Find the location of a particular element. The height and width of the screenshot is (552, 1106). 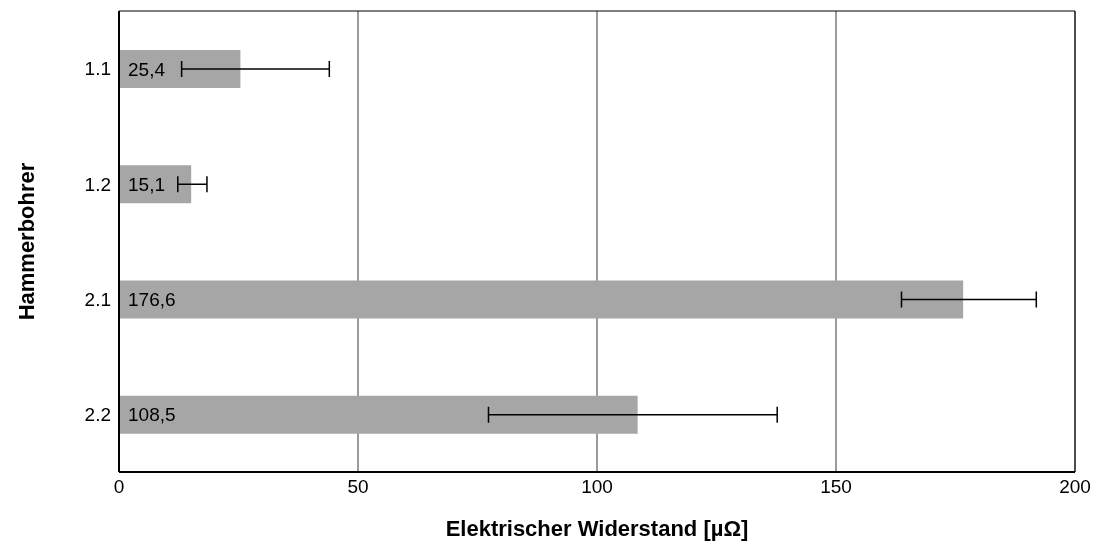

data-label: 25,4 is located at coordinates (147, 69).